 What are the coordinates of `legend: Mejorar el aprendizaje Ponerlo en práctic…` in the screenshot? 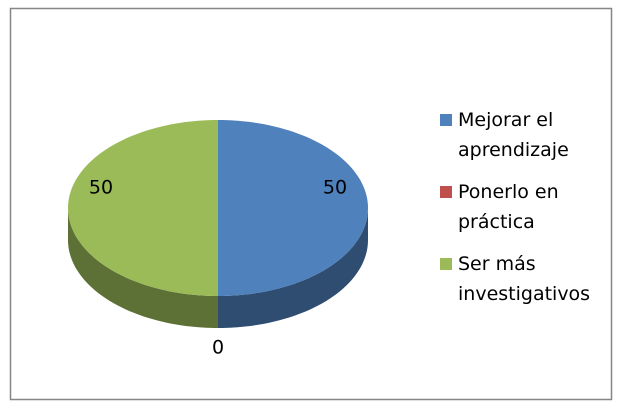 It's located at (525, 213).